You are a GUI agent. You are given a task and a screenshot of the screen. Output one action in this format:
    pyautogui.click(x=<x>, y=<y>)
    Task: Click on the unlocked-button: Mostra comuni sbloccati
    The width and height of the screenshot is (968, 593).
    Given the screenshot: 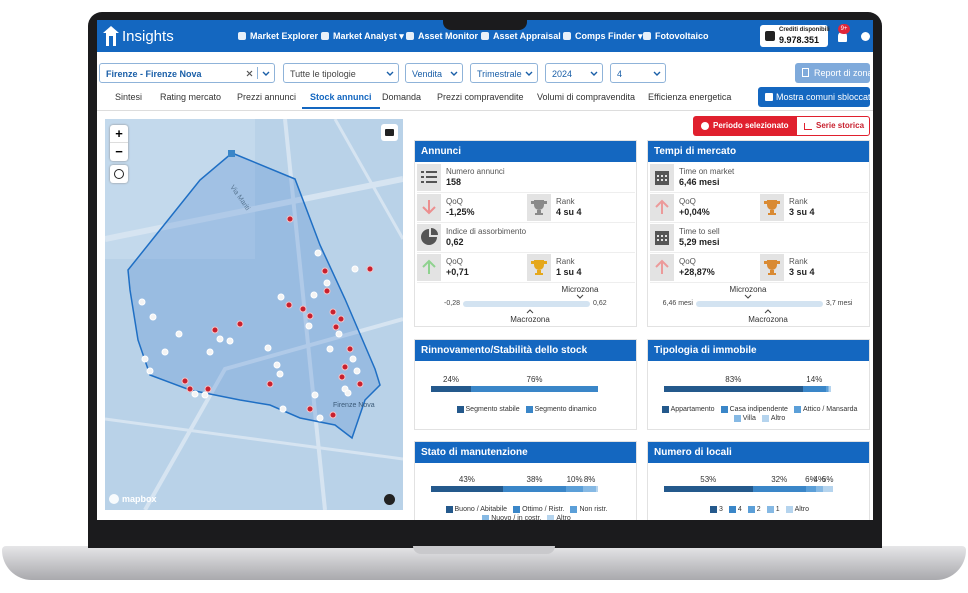 What is the action you would take?
    pyautogui.click(x=815, y=97)
    